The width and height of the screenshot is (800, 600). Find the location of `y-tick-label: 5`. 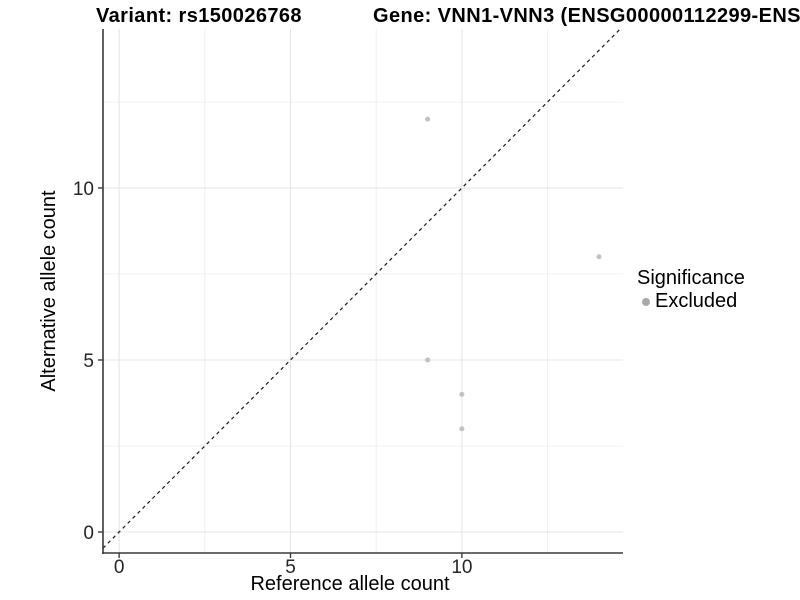

y-tick-label: 5 is located at coordinates (88, 361).